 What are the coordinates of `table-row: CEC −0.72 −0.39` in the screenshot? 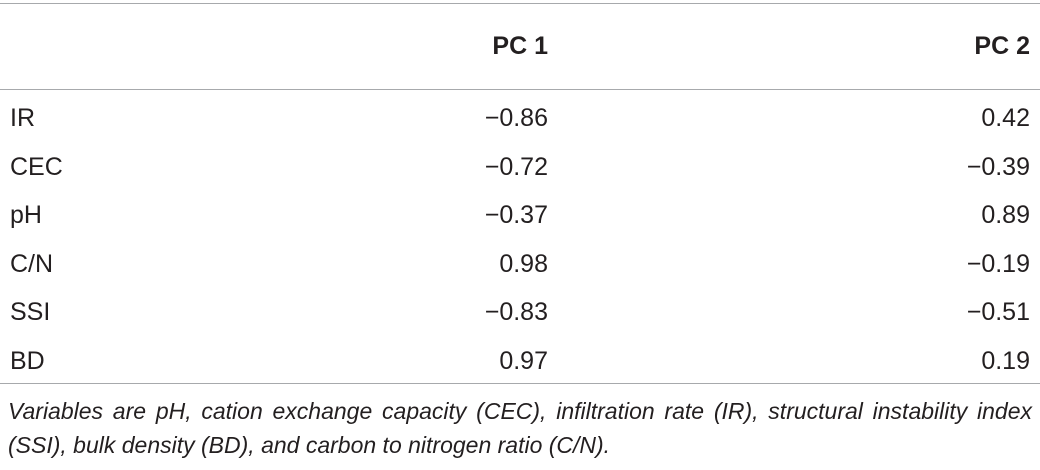 It's located at (520, 167).